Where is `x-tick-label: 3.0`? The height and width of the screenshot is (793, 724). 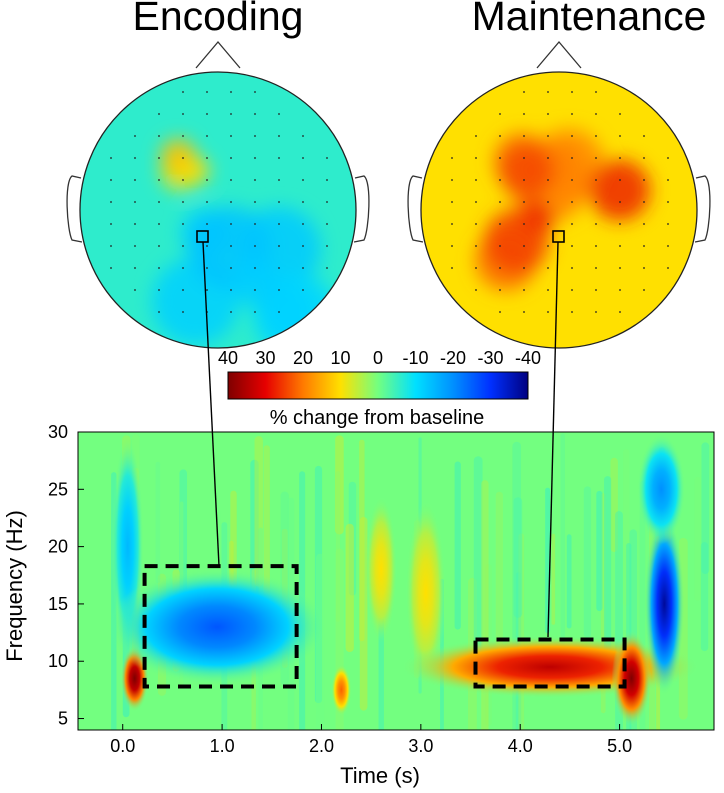 x-tick-label: 3.0 is located at coordinates (420, 746).